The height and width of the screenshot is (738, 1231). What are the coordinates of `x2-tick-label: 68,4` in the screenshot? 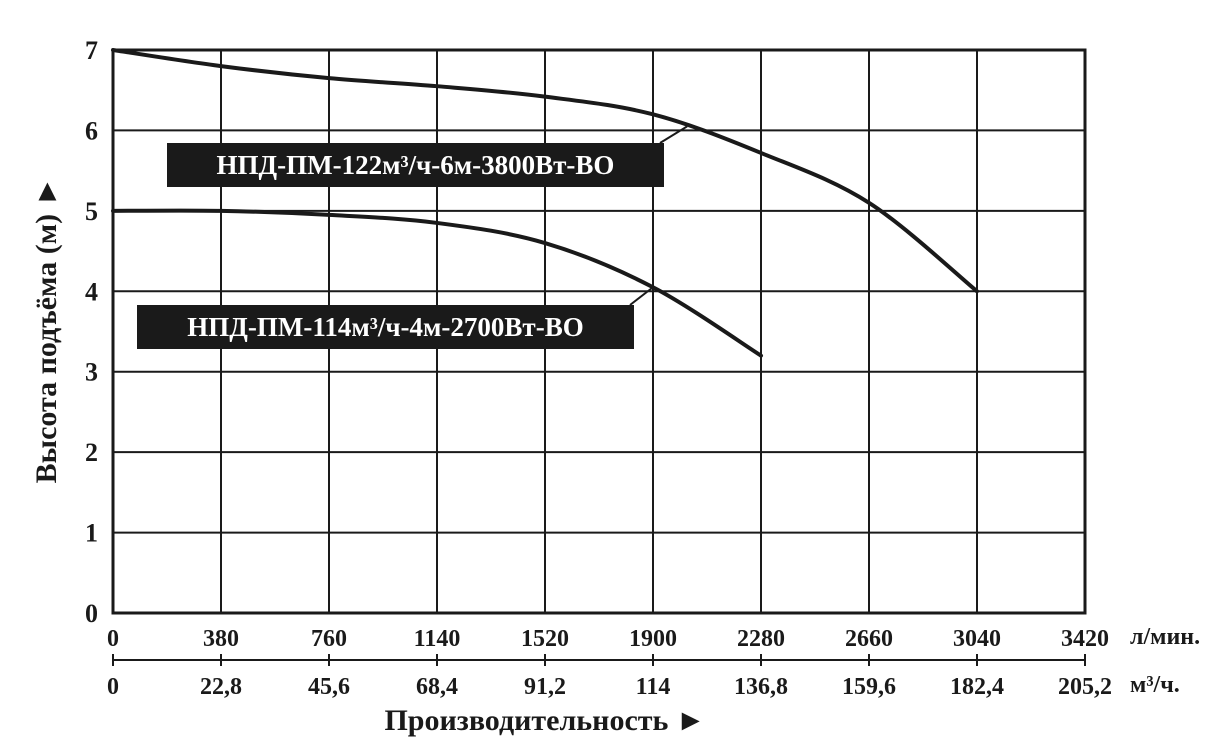 It's located at (437, 687).